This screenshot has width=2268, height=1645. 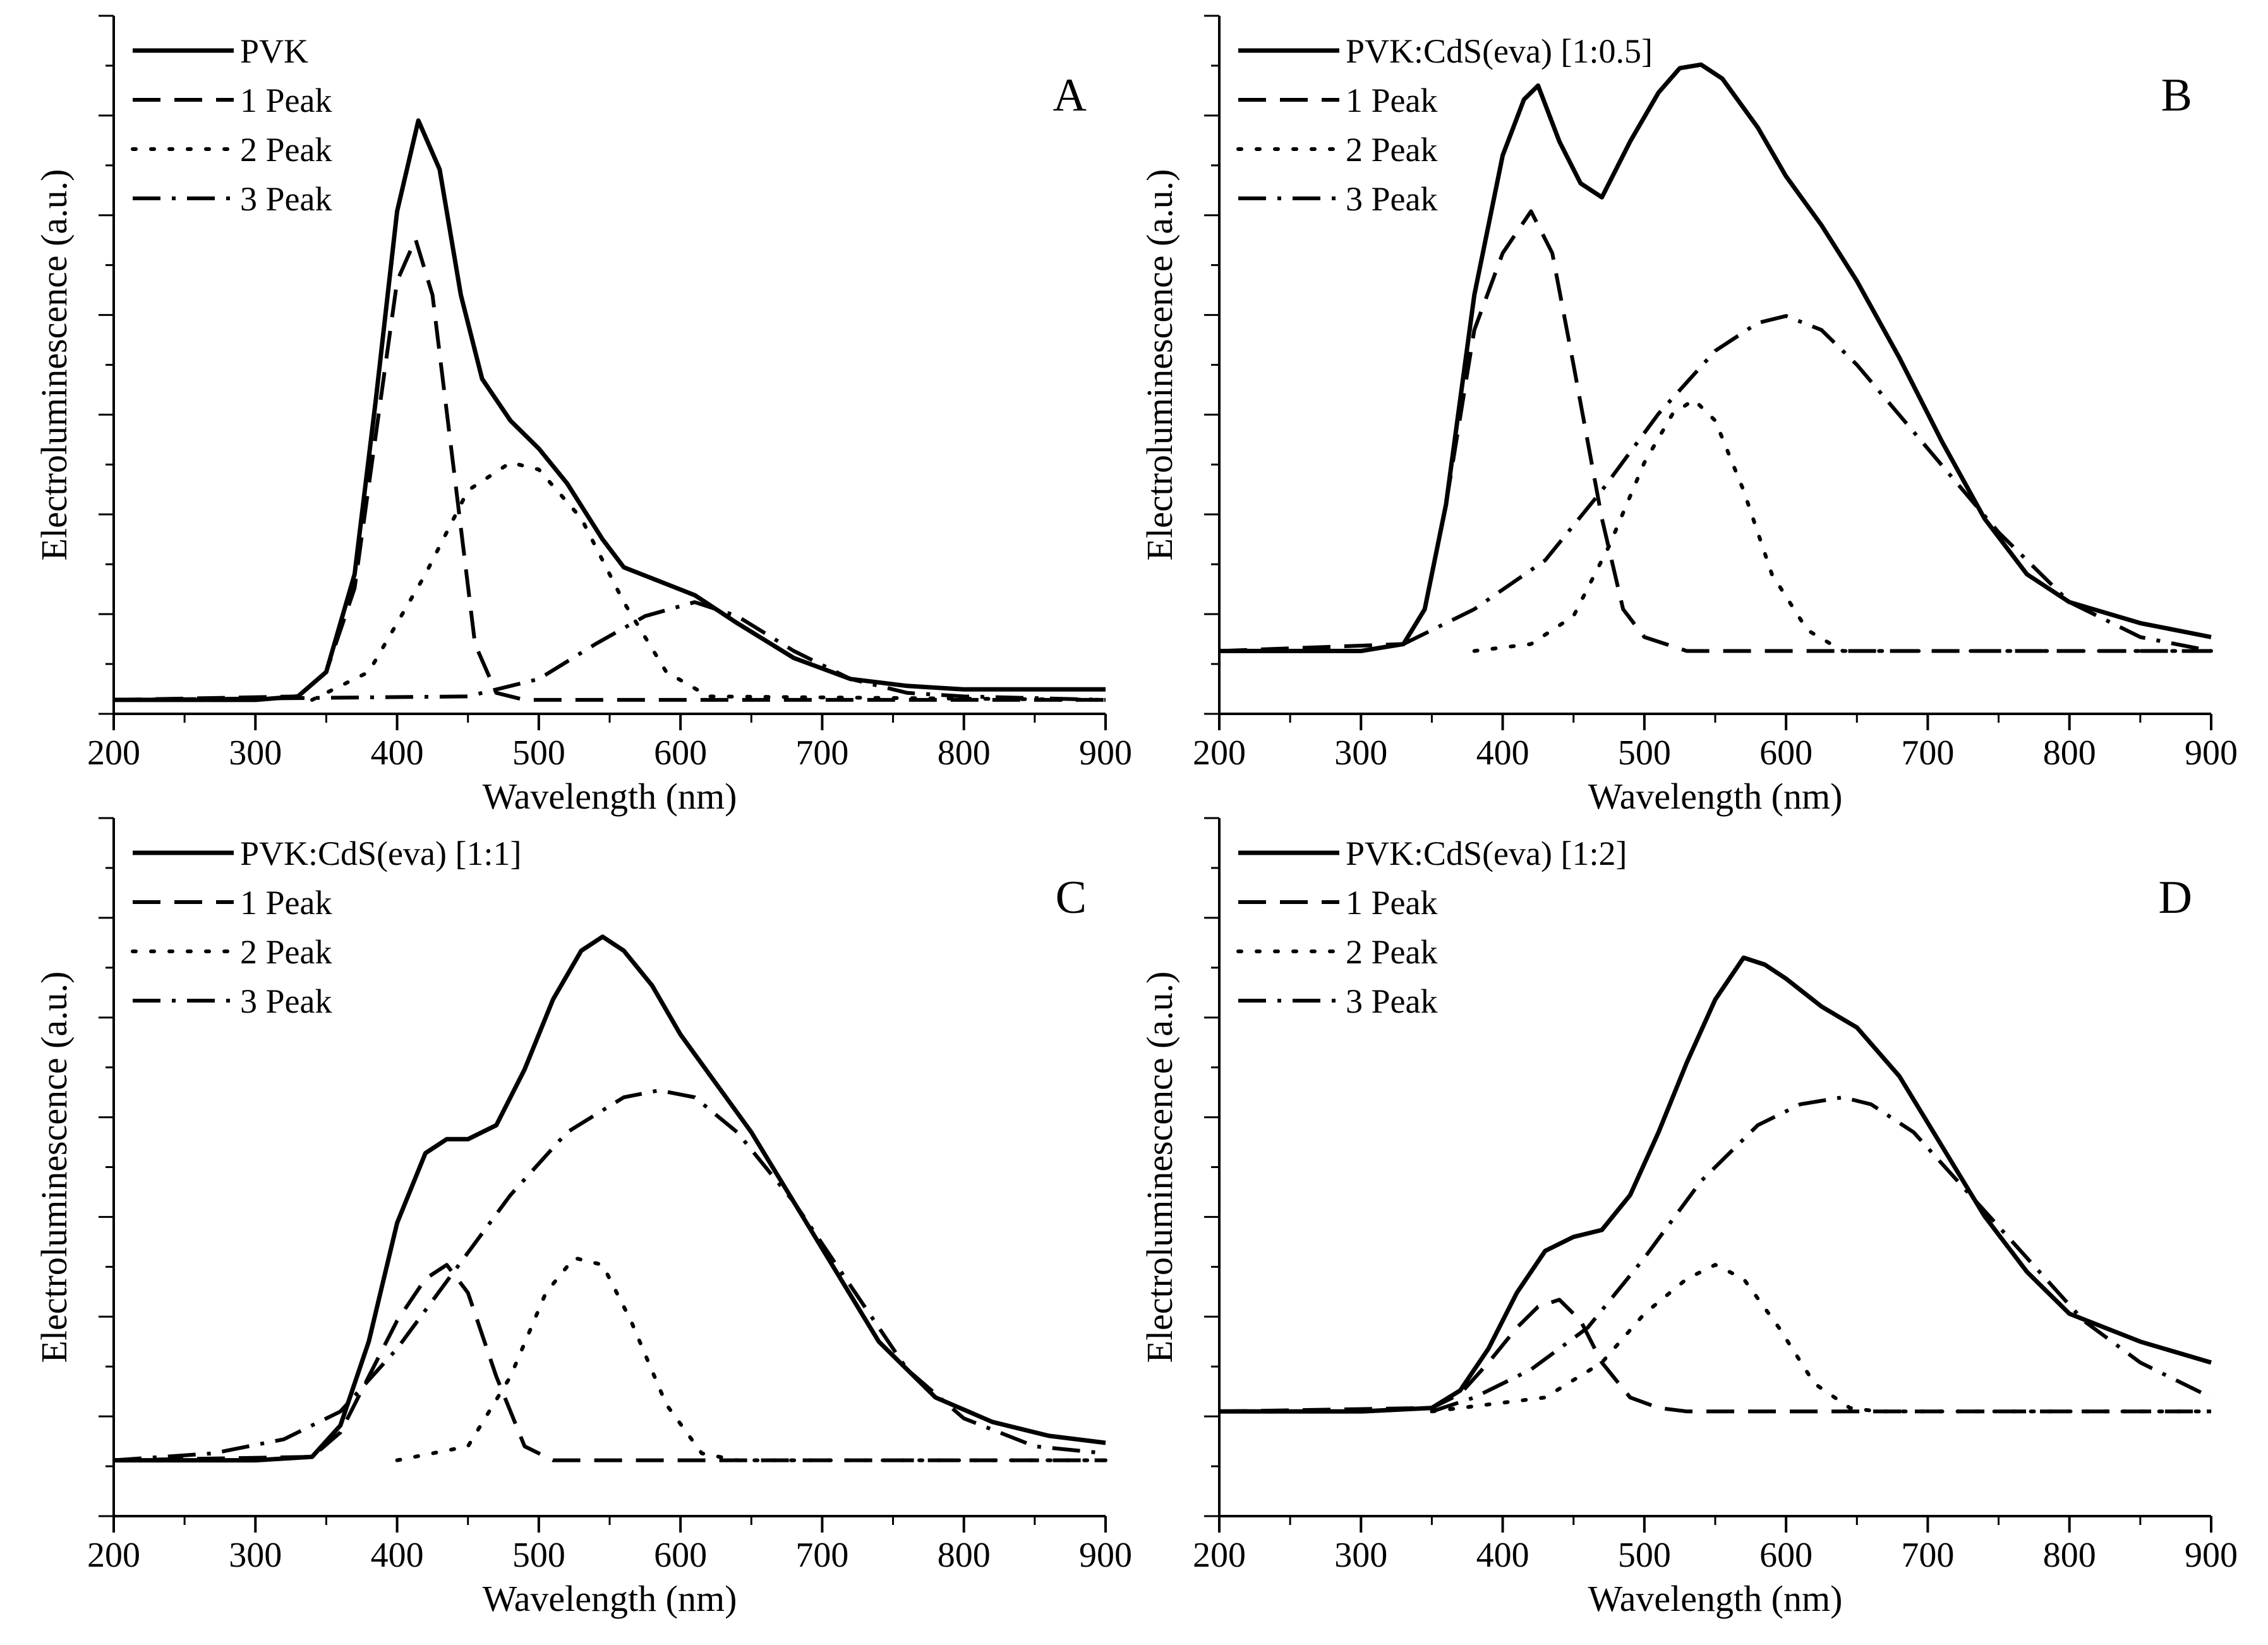 What do you see at coordinates (1432, 927) in the screenshot?
I see `legend: PVK:CdS(eva) [1:2] 1 Peak 2 Peak 3 Peak` at bounding box center [1432, 927].